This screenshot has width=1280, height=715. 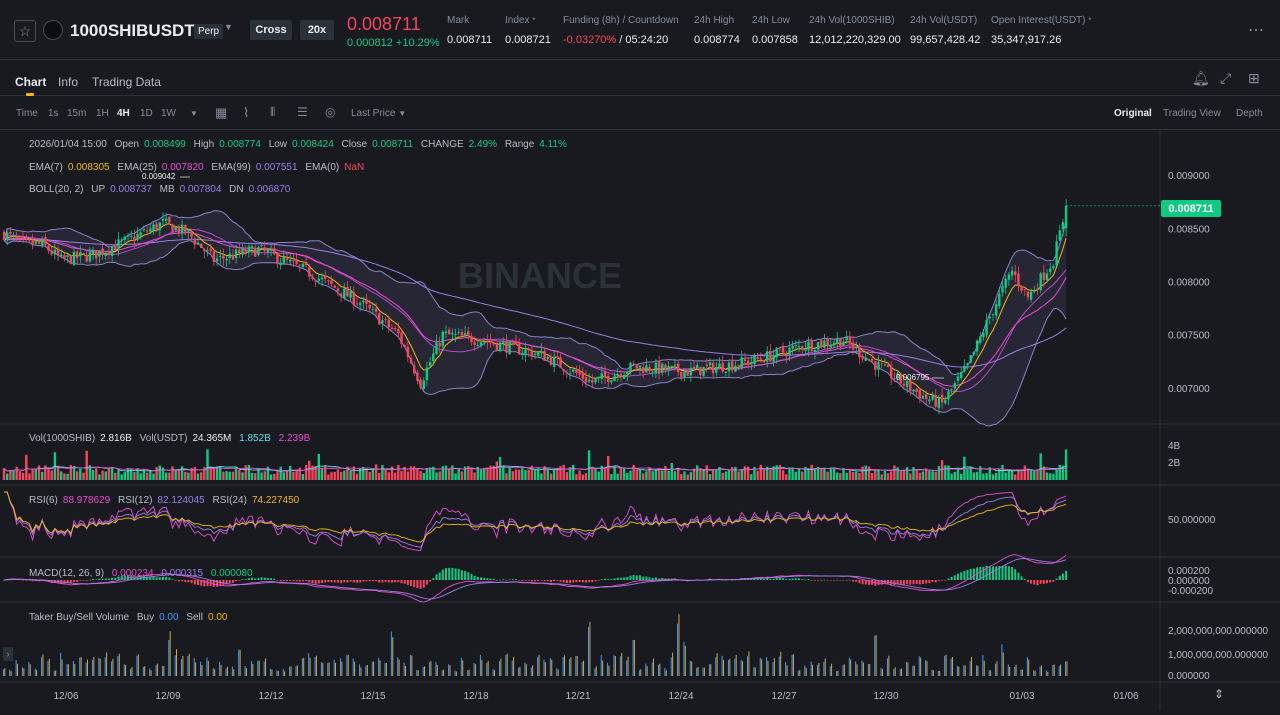 I want to click on settings-list-icon: ☰, so click(x=302, y=112).